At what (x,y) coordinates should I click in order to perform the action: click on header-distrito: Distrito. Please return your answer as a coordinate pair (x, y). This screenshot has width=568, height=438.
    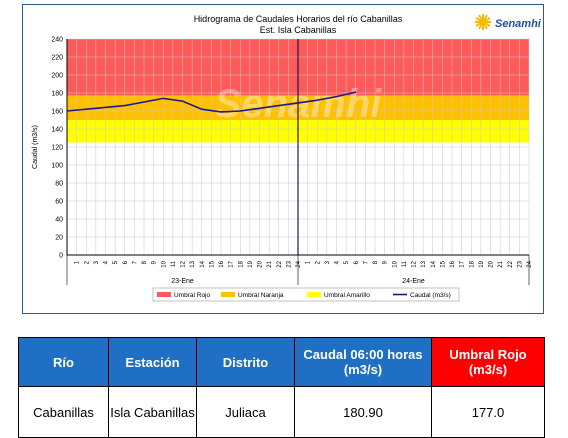
    Looking at the image, I should click on (245, 362).